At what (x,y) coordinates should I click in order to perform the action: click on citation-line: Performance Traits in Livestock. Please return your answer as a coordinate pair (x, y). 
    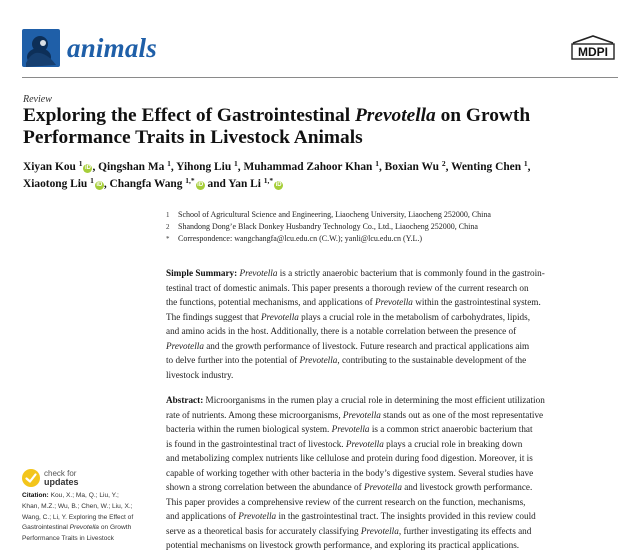
    Looking at the image, I should click on (68, 539).